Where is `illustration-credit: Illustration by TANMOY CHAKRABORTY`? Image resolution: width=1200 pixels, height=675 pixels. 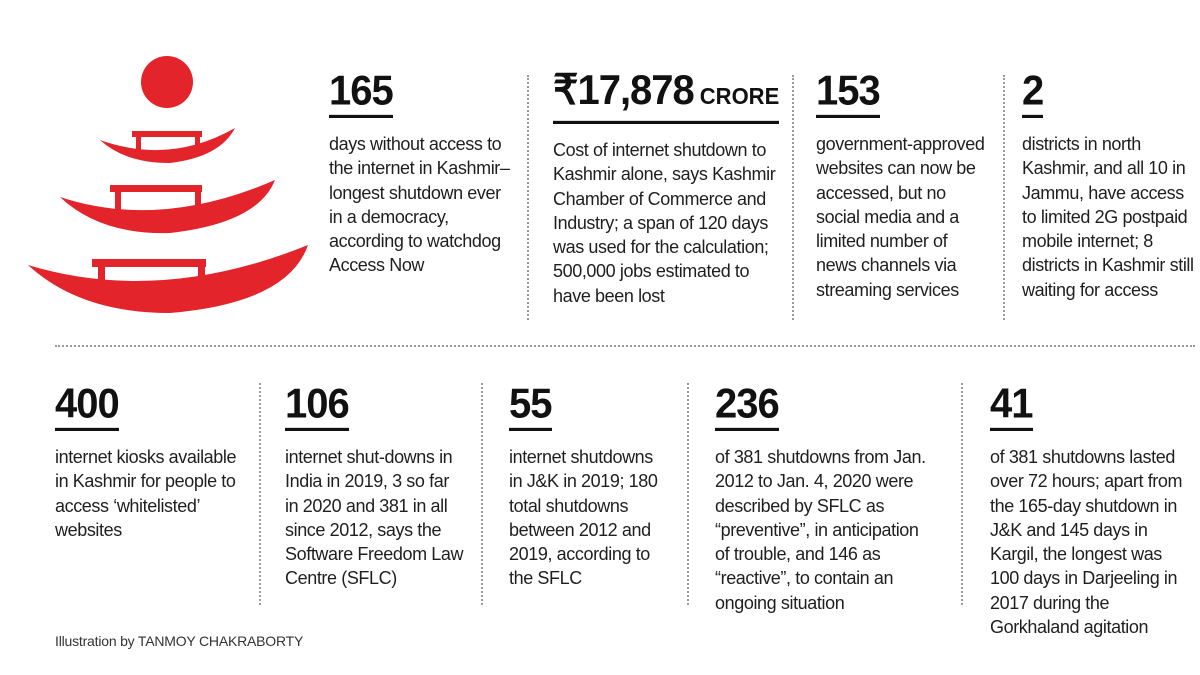
illustration-credit: Illustration by TANMOY CHAKRABORTY is located at coordinates (179, 641).